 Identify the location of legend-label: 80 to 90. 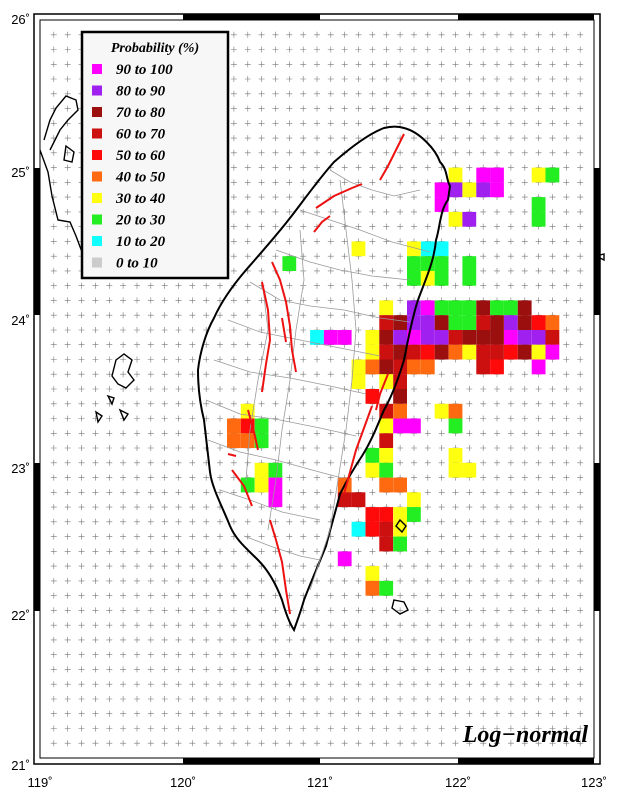
(141, 92).